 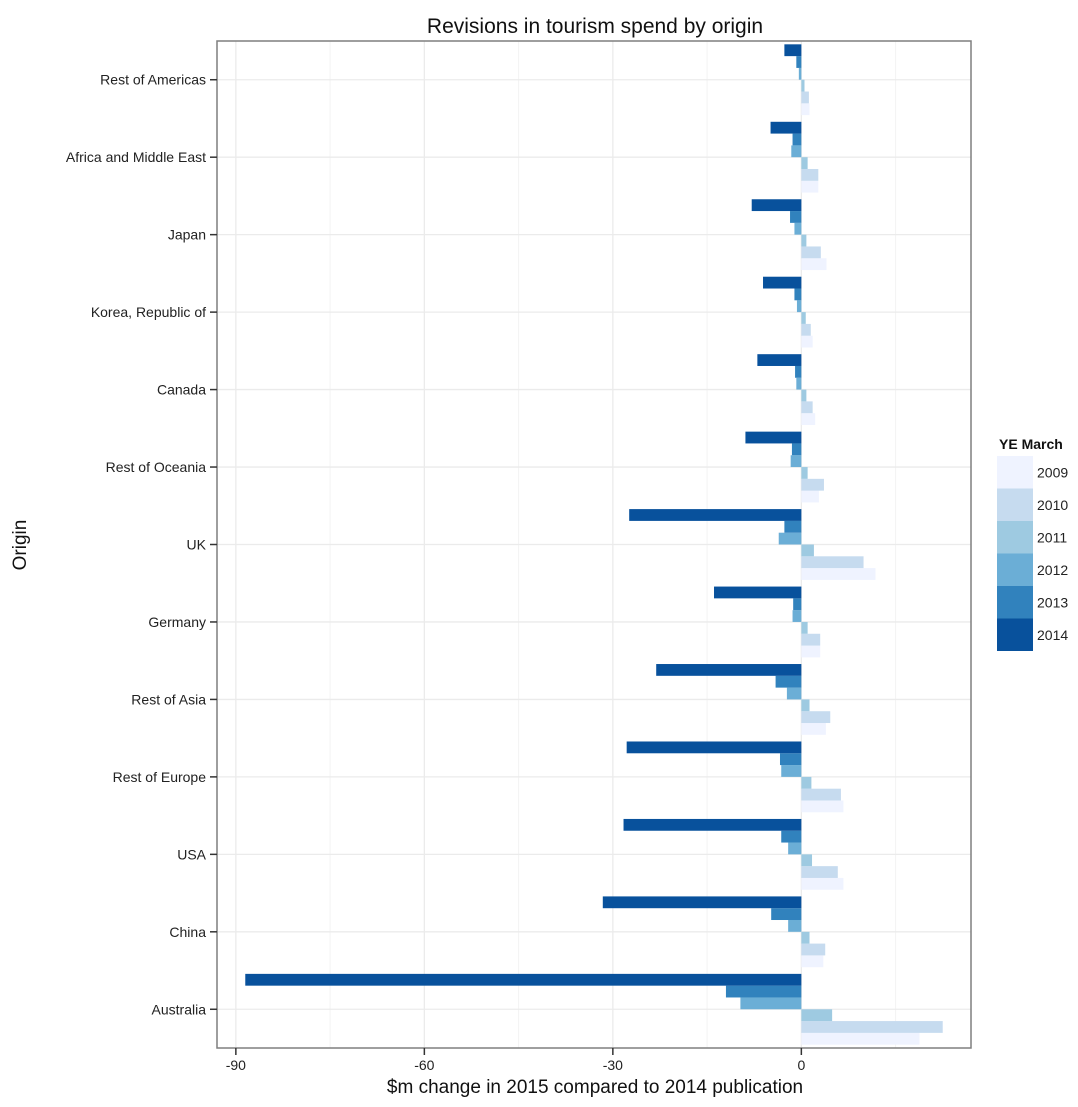 What do you see at coordinates (1031, 444) in the screenshot?
I see `legend-title: YE March` at bounding box center [1031, 444].